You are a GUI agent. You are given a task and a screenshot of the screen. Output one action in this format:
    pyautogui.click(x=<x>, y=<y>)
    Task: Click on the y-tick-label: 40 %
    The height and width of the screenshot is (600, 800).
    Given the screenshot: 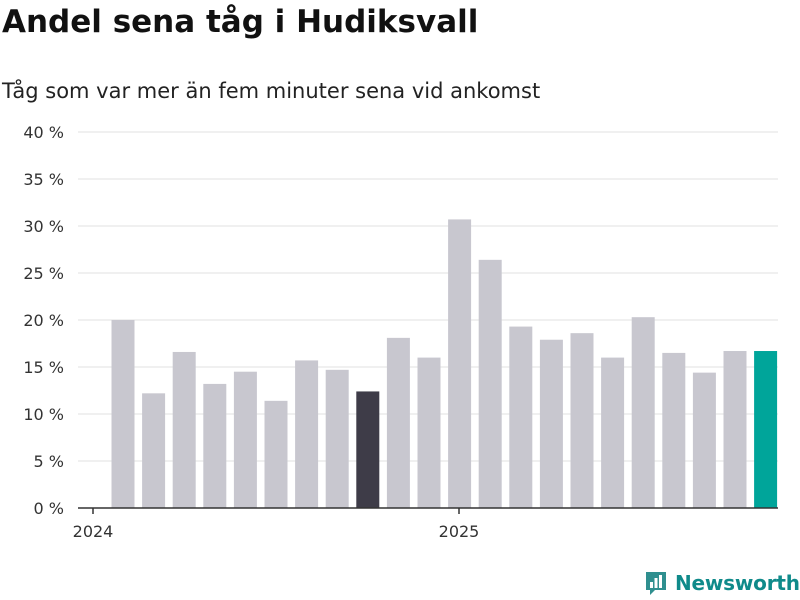 What is the action you would take?
    pyautogui.click(x=43, y=132)
    